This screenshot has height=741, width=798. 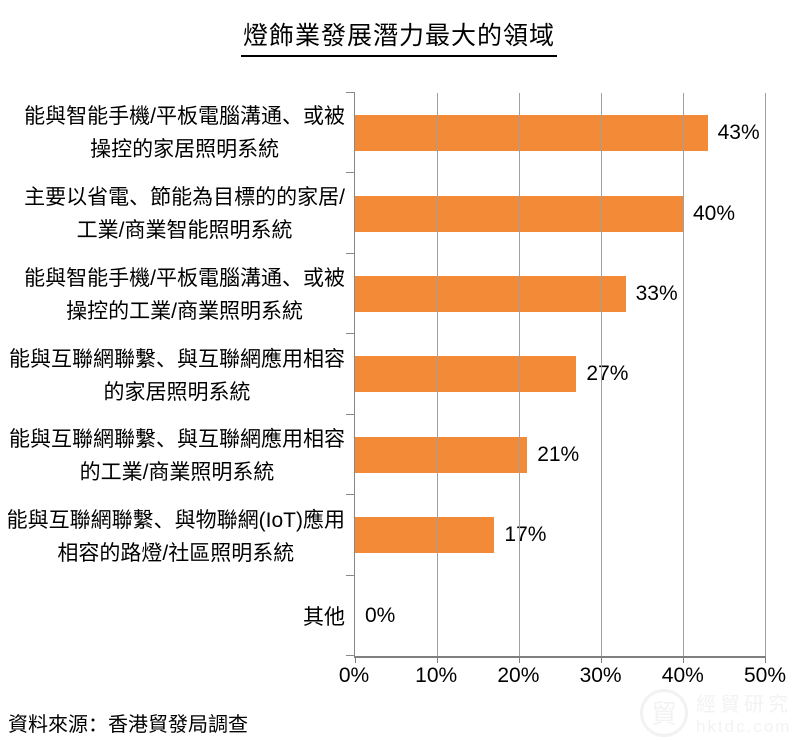 What do you see at coordinates (184, 294) in the screenshot?
I see `category-label: 能與智能手機/平板電腦溝通、或被 操控的工業/商業照明系統` at bounding box center [184, 294].